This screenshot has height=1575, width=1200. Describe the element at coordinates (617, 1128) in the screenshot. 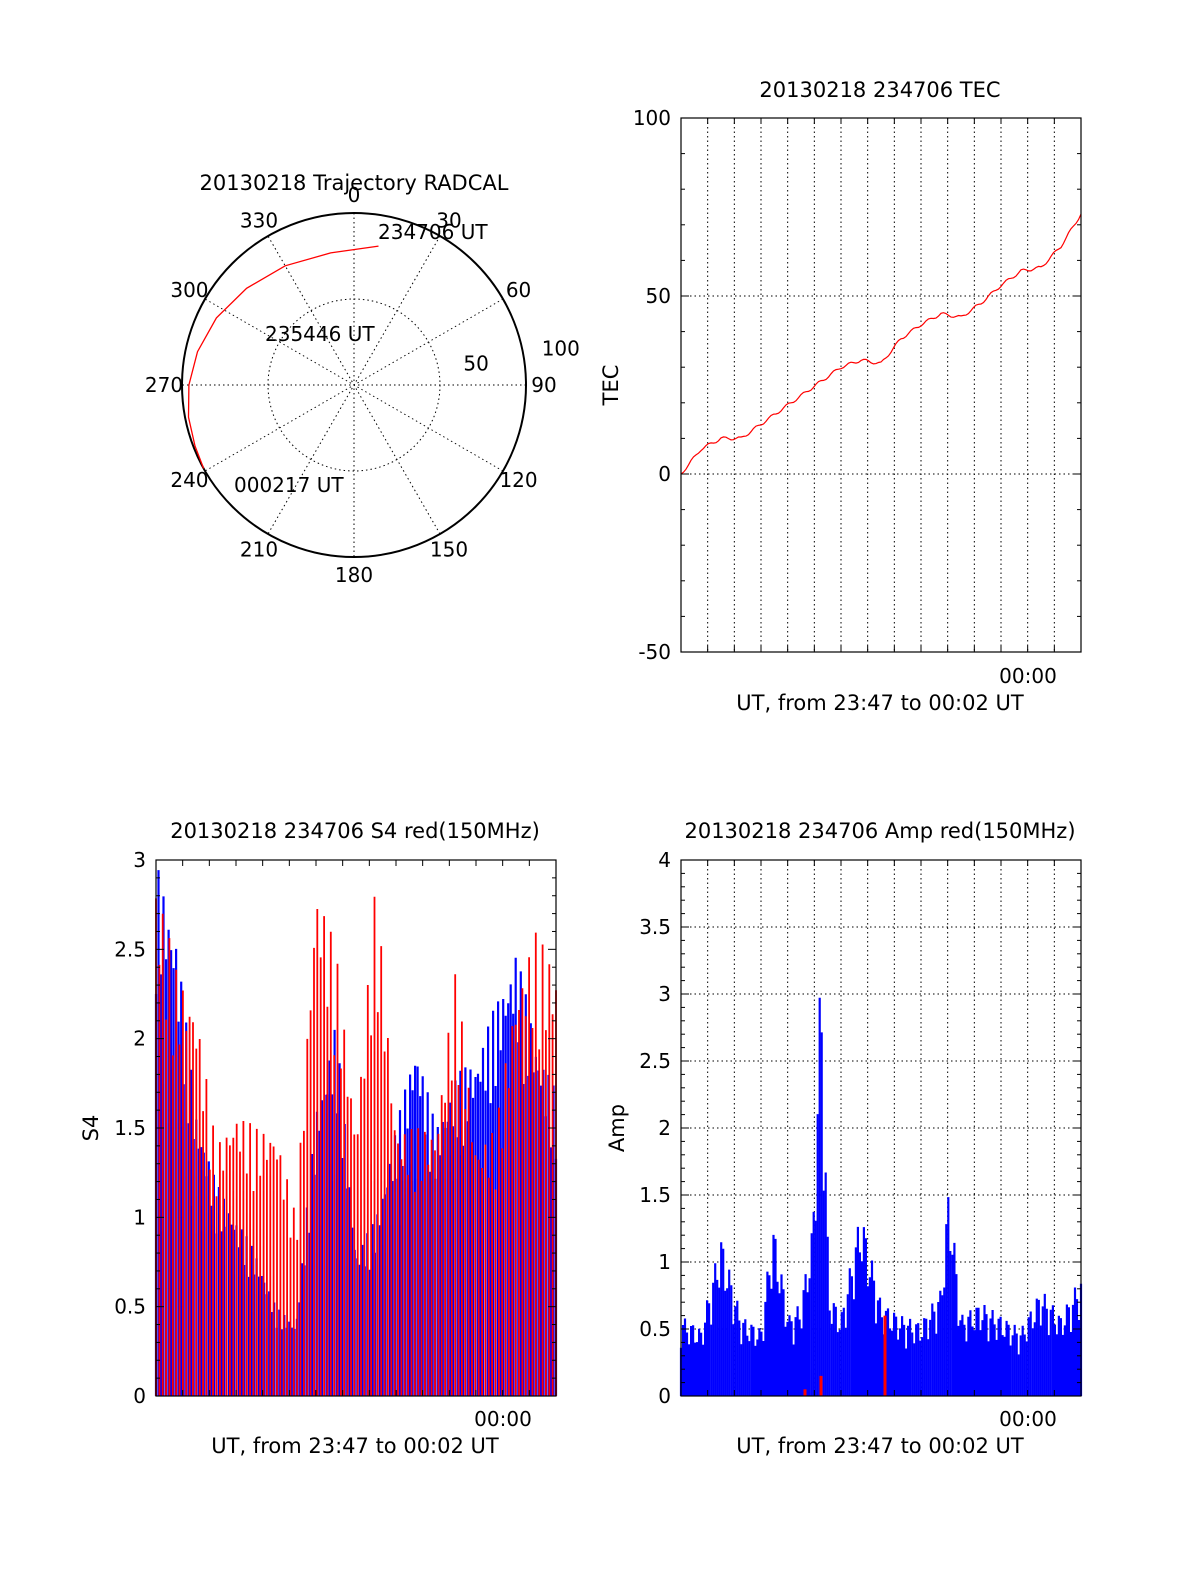

I see `amp-y-label: Amp` at that location.